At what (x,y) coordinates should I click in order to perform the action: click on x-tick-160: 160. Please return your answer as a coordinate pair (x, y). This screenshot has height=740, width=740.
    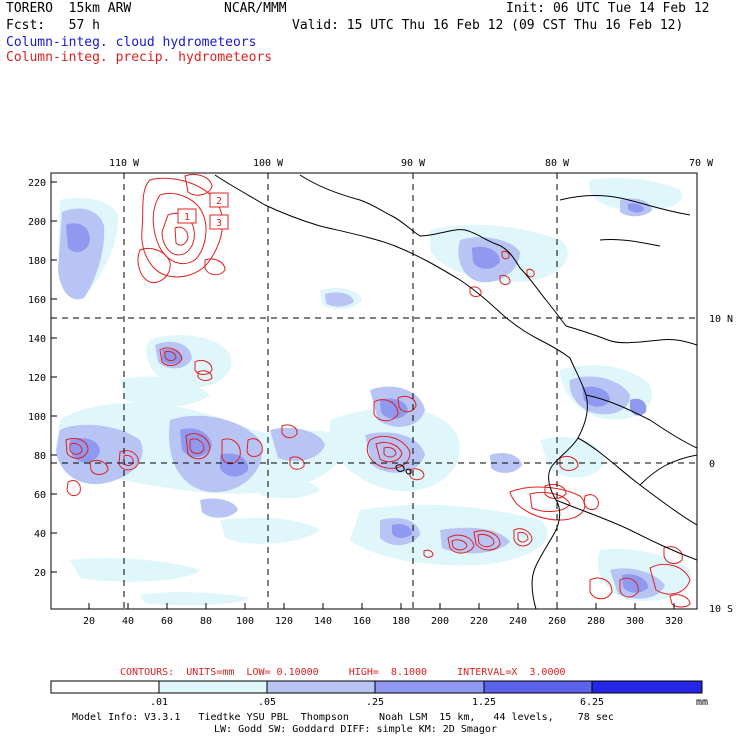
    Looking at the image, I should click on (362, 621).